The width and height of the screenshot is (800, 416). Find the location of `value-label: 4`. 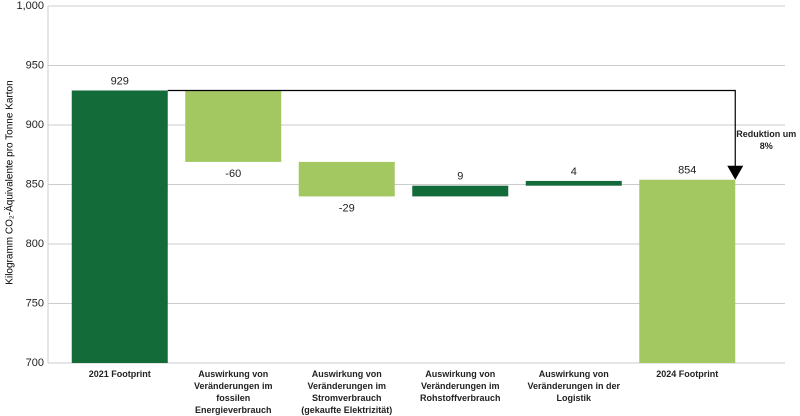

value-label: 4 is located at coordinates (574, 172).